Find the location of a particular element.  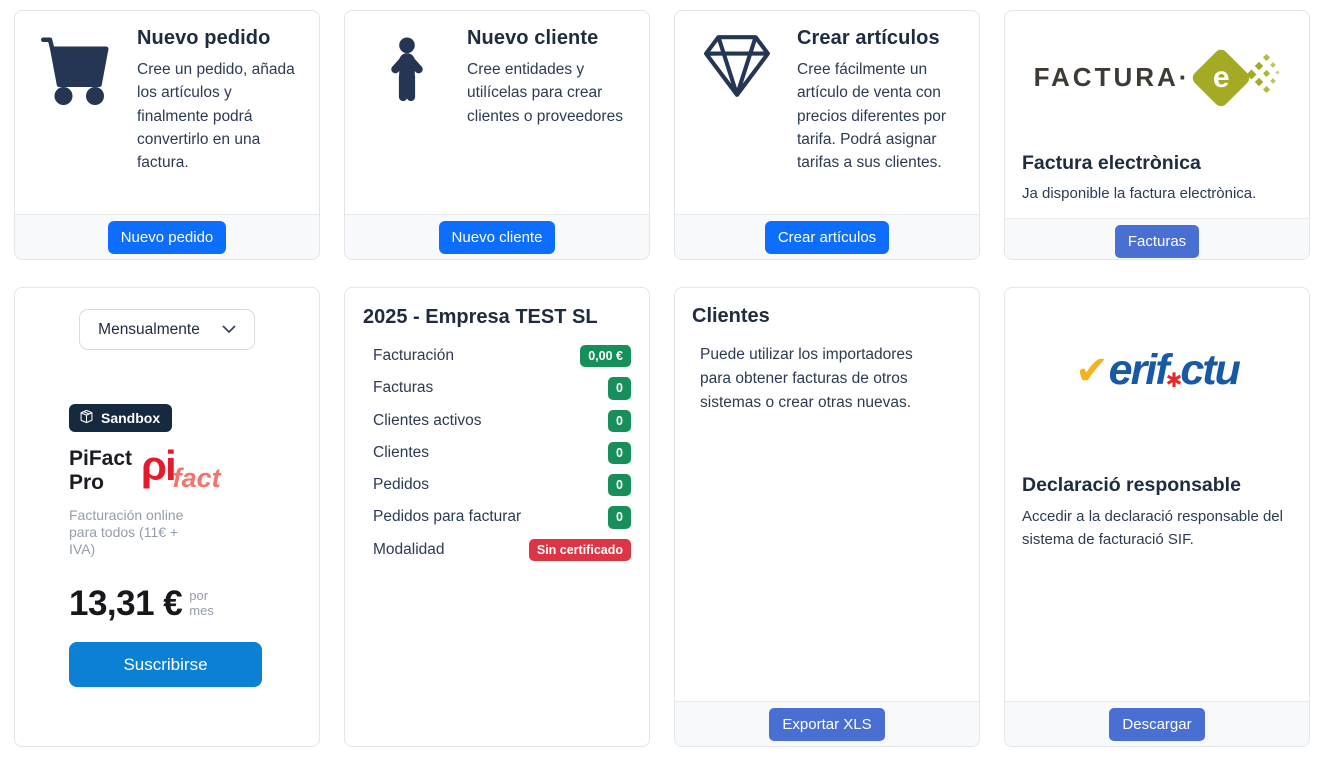

status-badge: 0,00 € is located at coordinates (605, 356).